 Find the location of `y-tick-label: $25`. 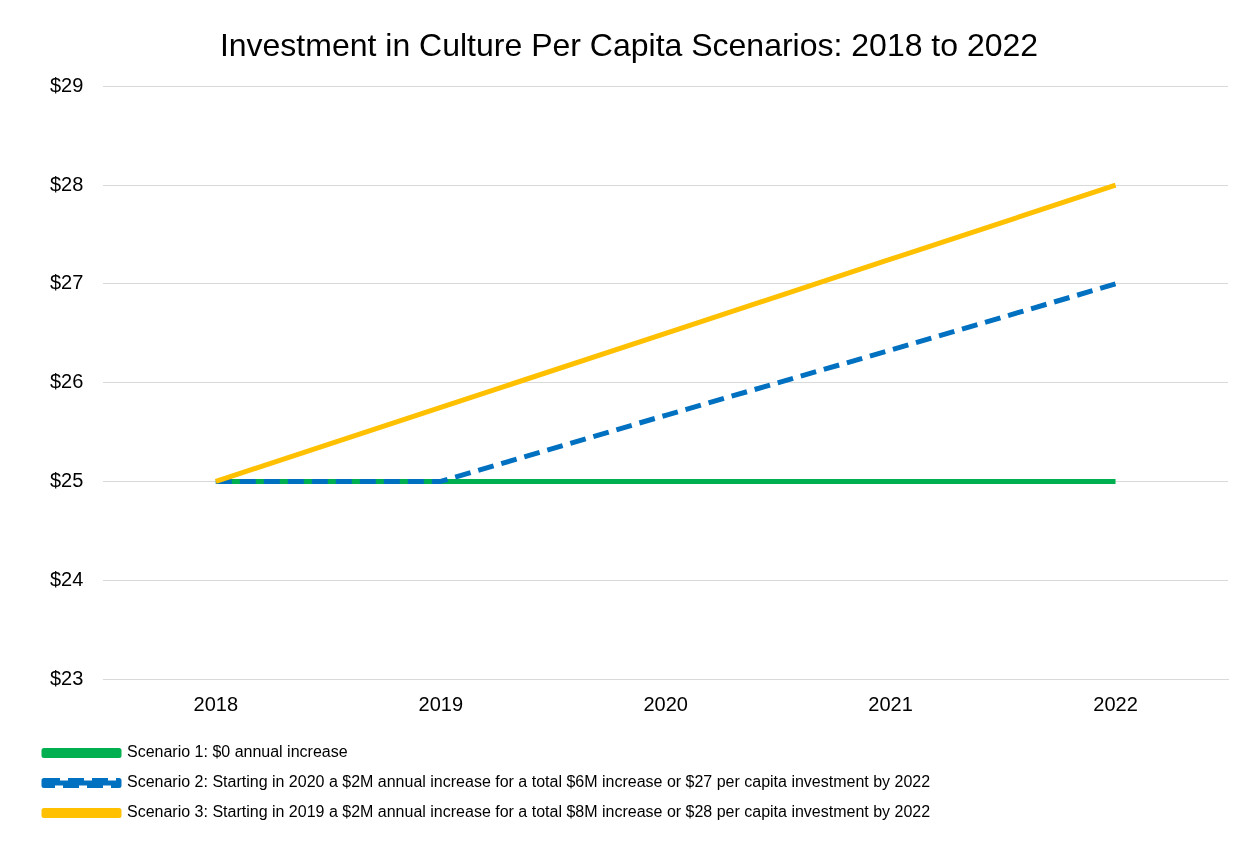

y-tick-label: $25 is located at coordinates (66, 479).